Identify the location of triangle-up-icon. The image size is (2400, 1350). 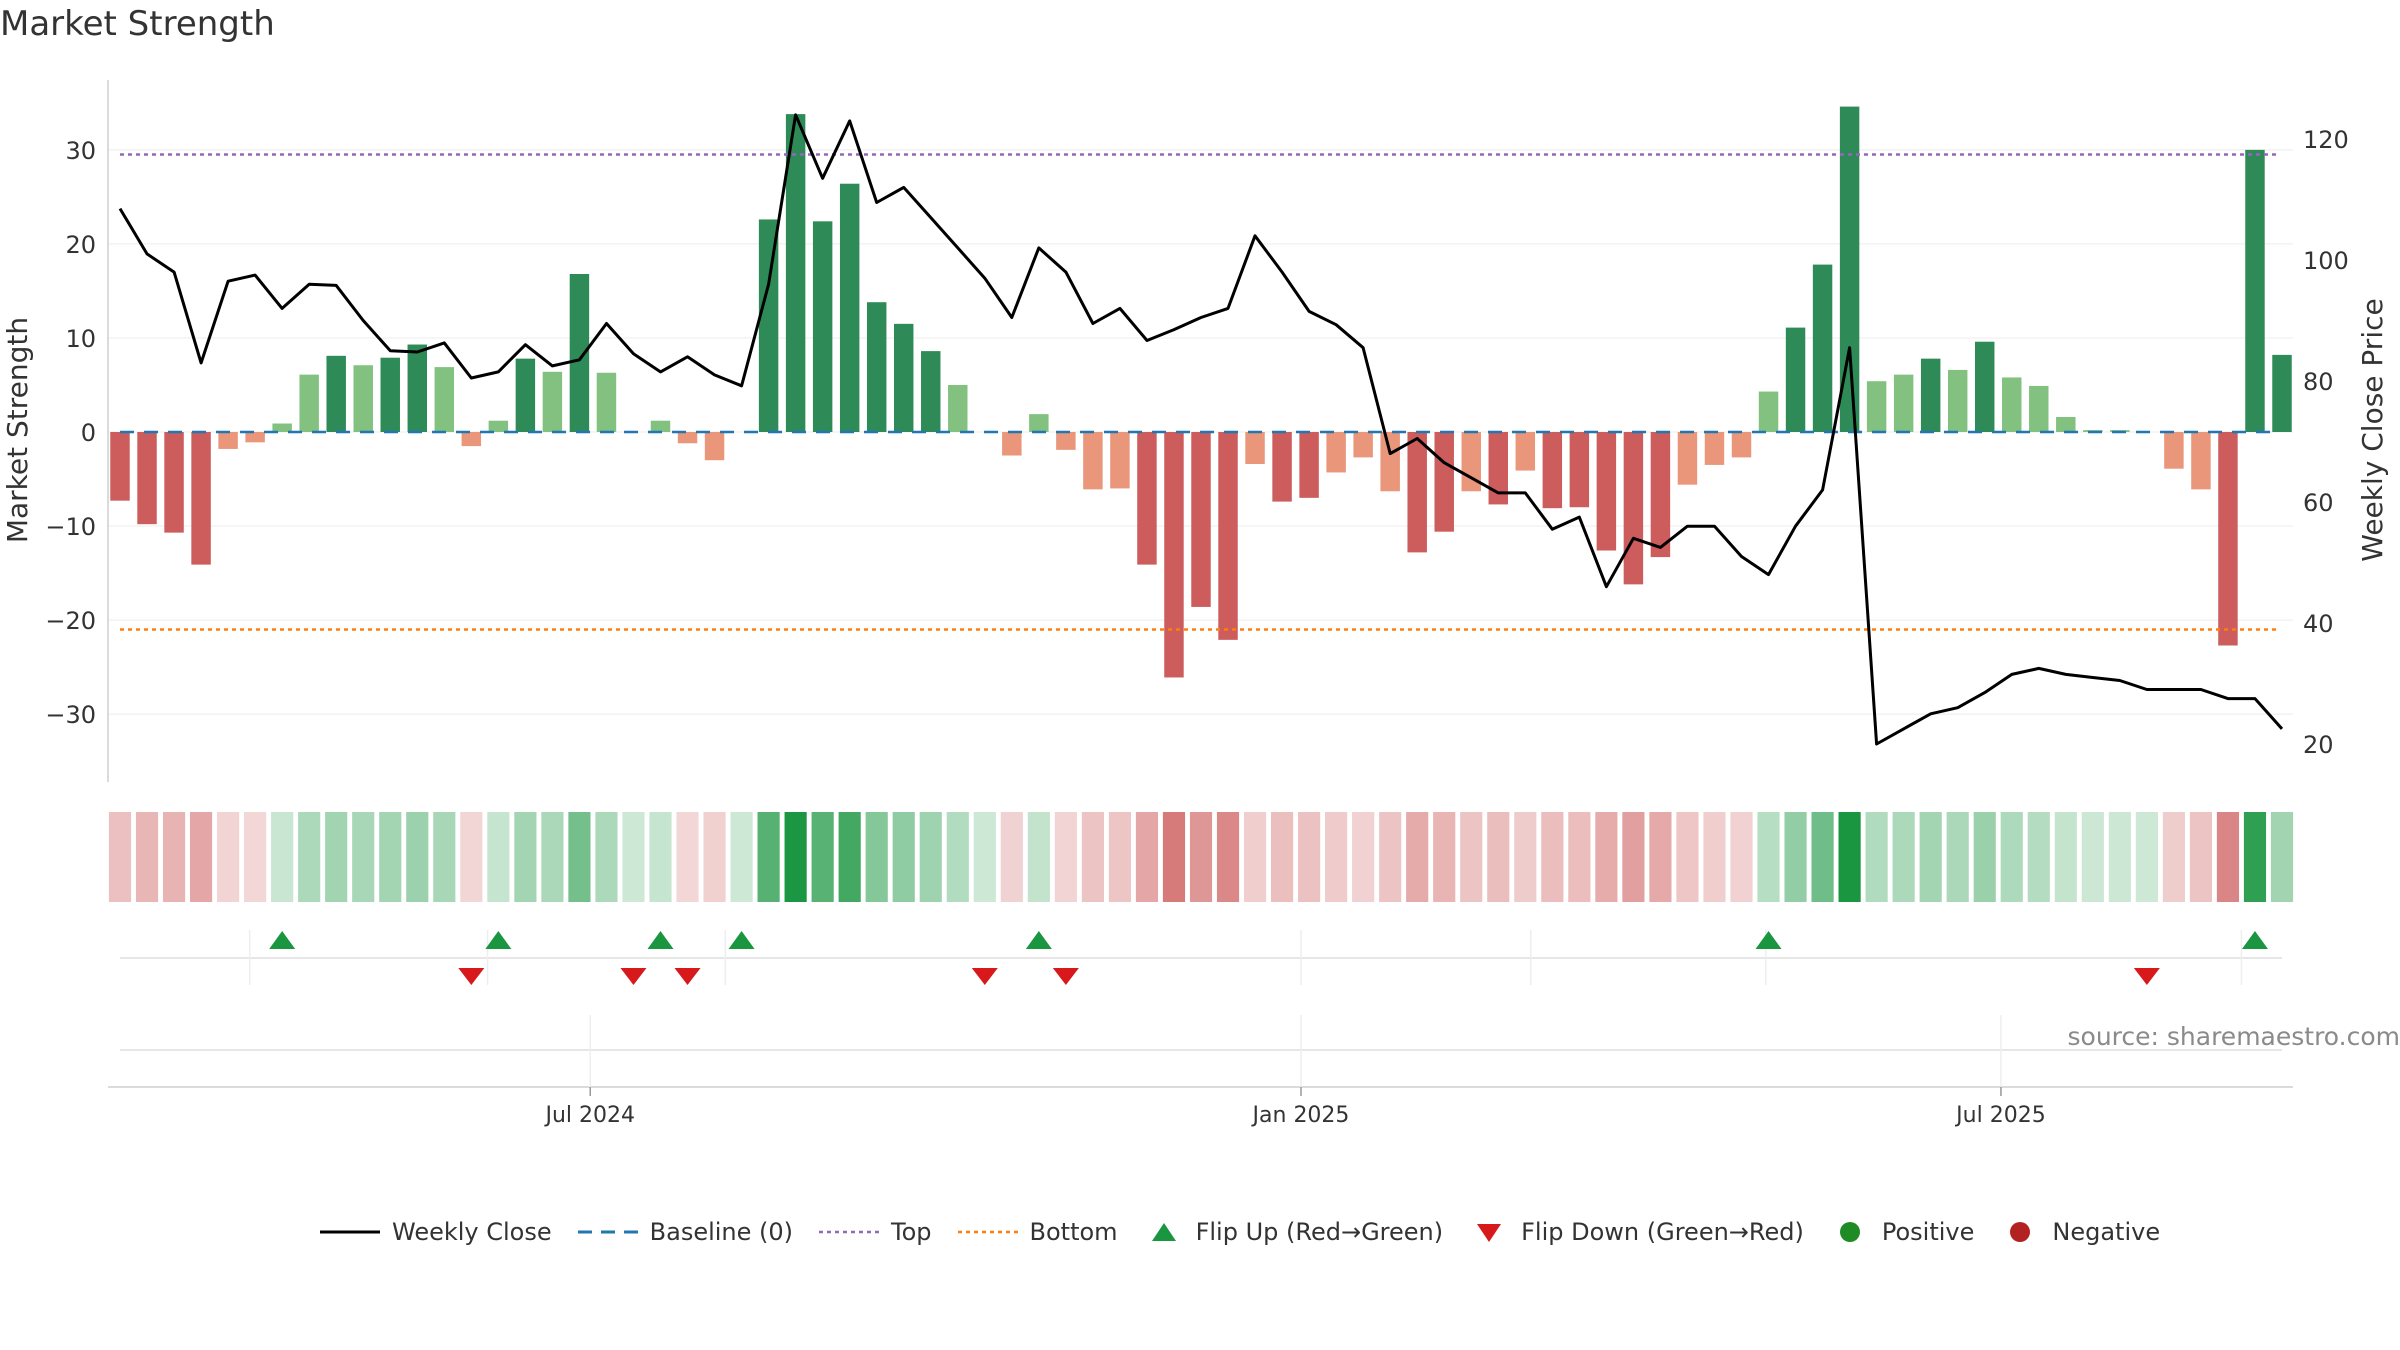
(1163, 1232).